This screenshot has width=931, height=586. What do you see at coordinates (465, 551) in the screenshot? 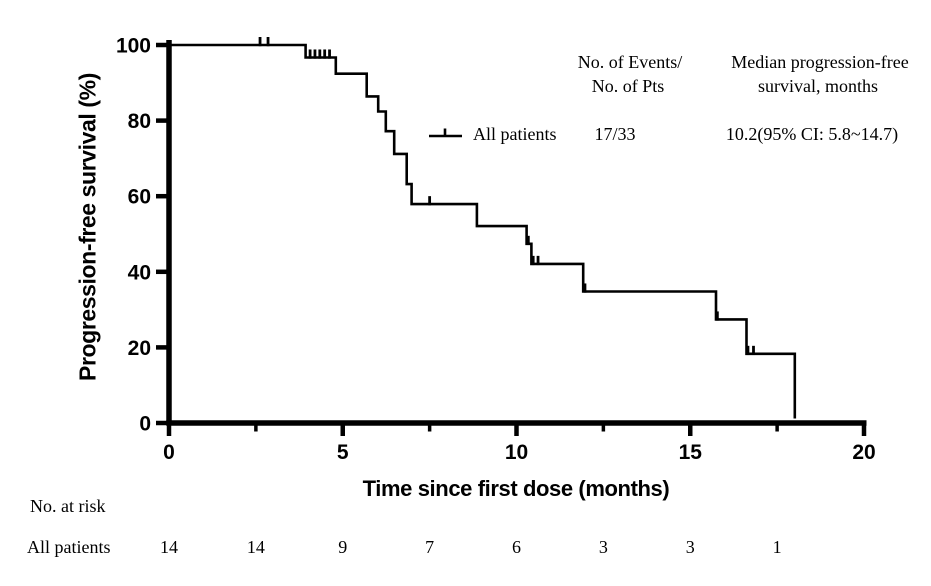
I see `at-risk-counts-row: 14 14 9 7 6 3 3 1` at bounding box center [465, 551].